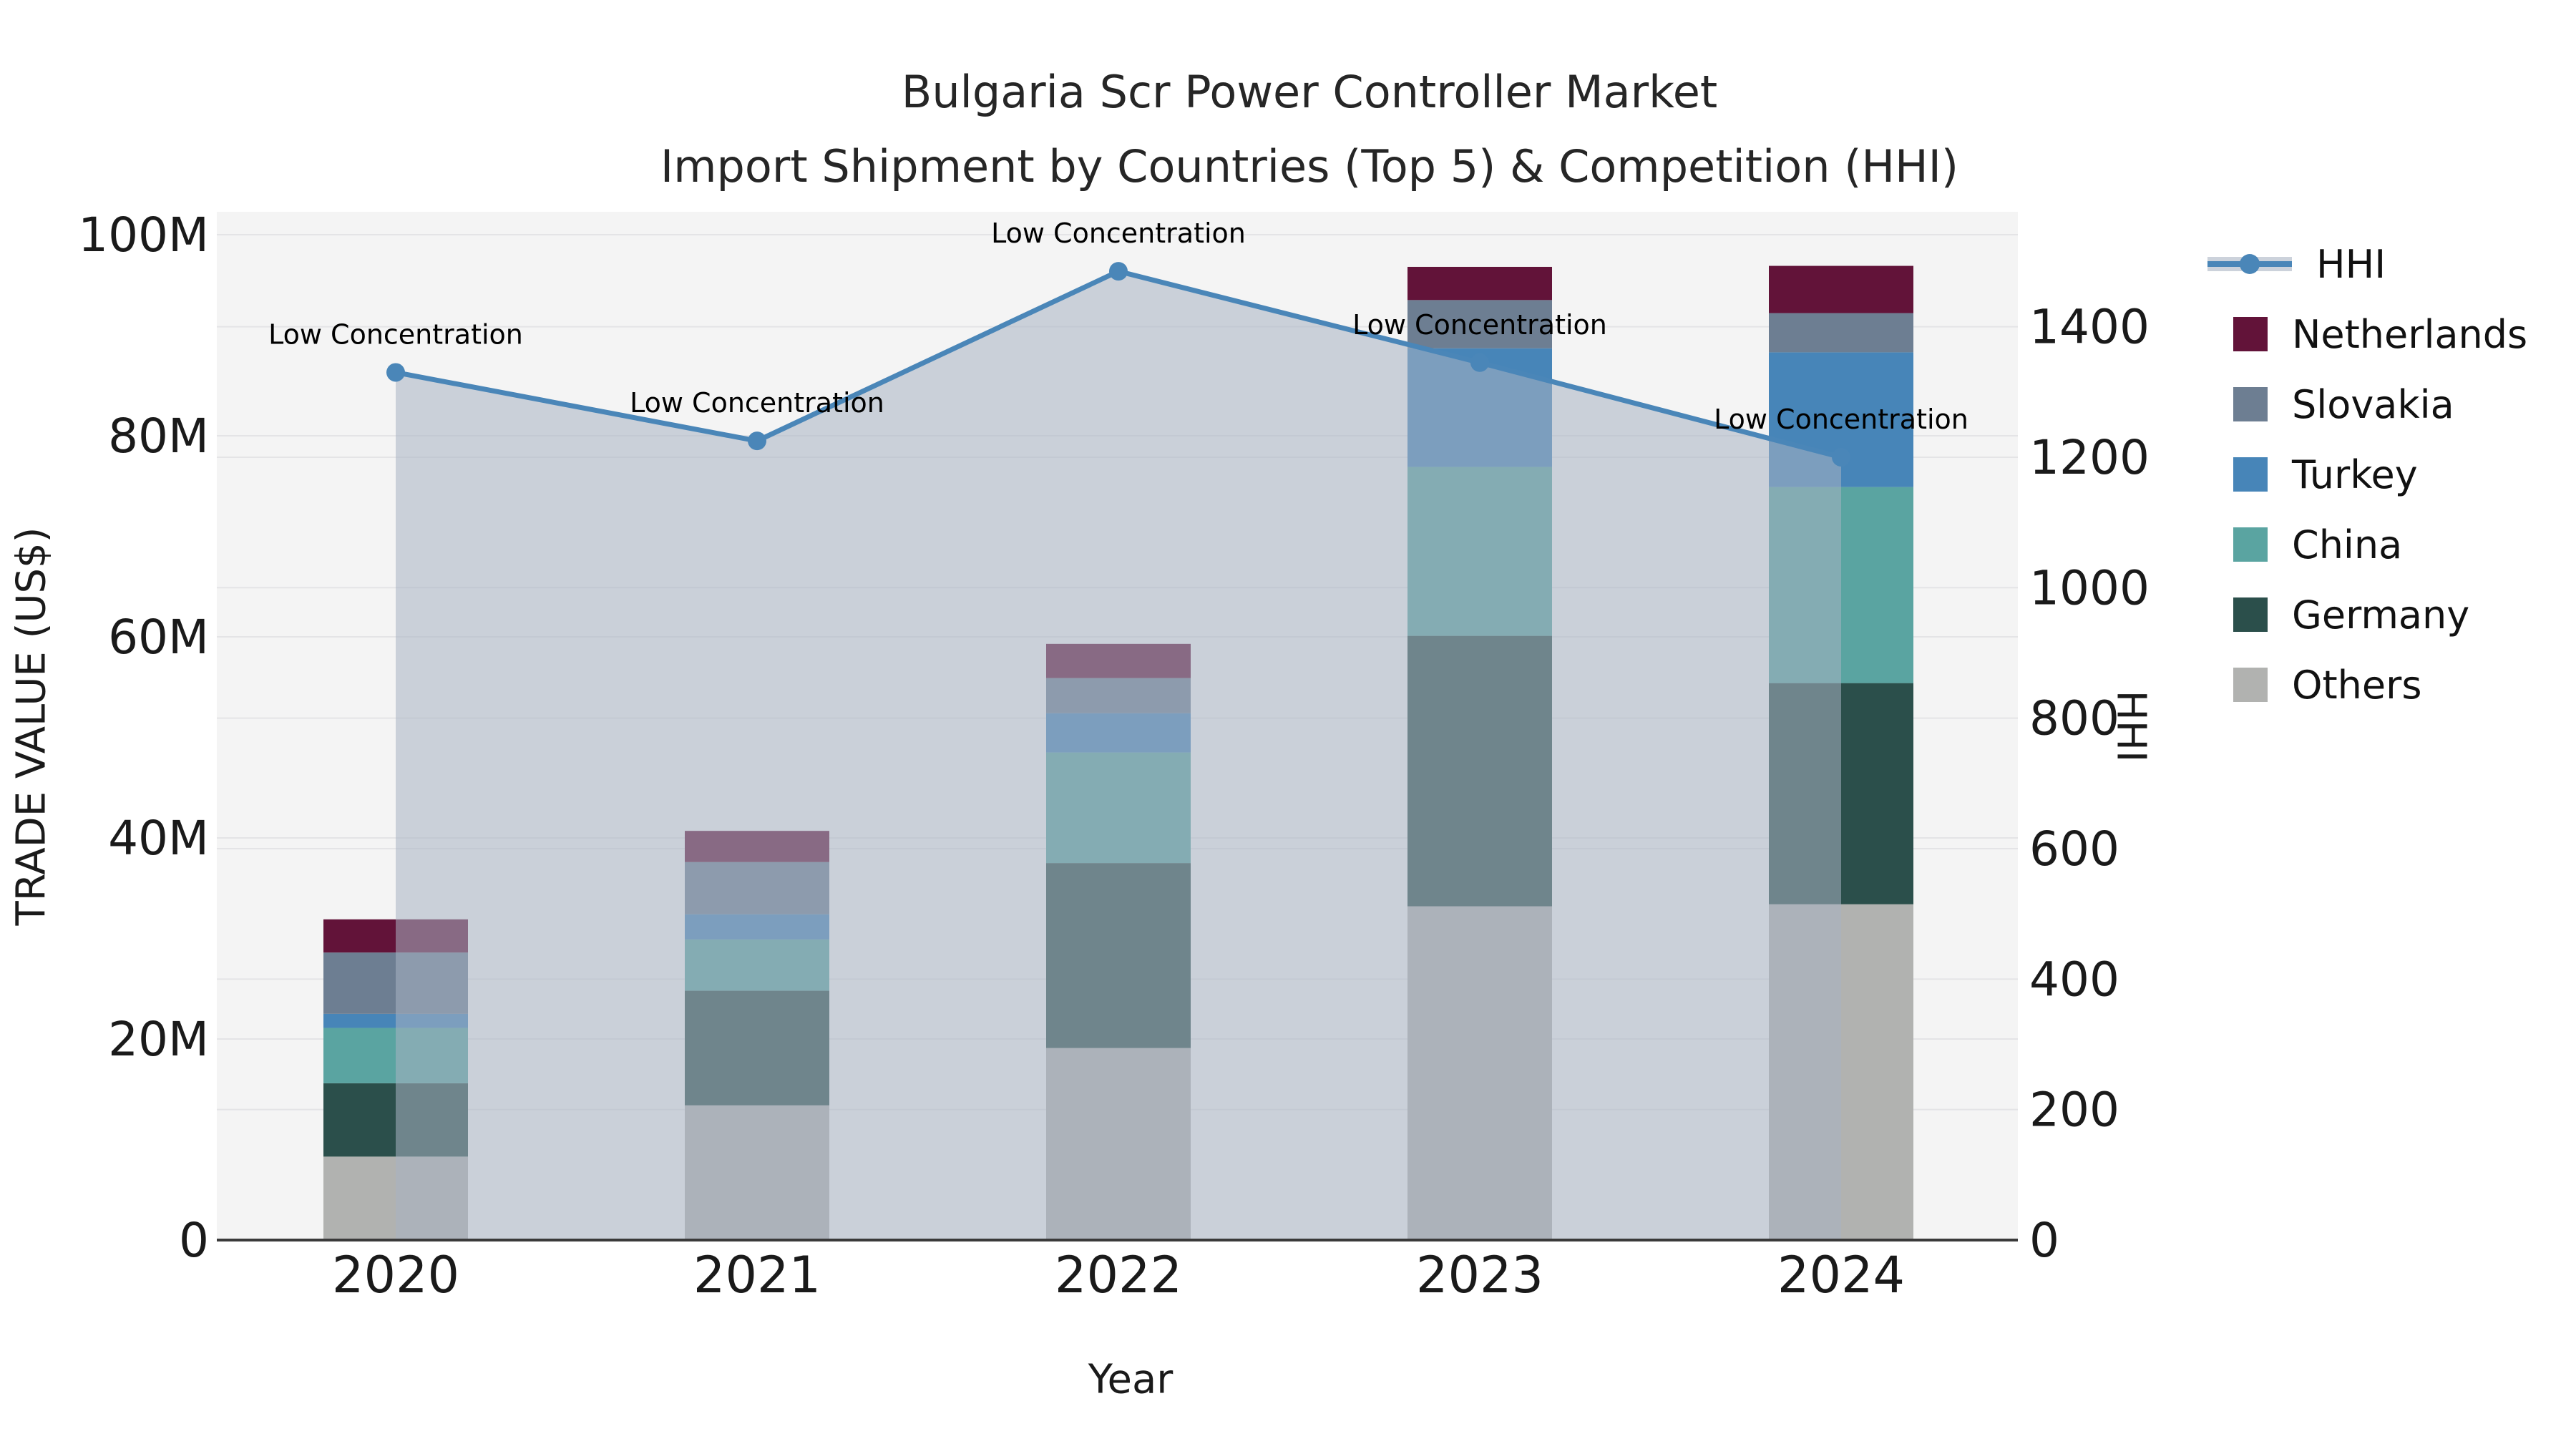 Image resolution: width=2576 pixels, height=1449 pixels. I want to click on y-right-tick-600: 600, so click(2074, 849).